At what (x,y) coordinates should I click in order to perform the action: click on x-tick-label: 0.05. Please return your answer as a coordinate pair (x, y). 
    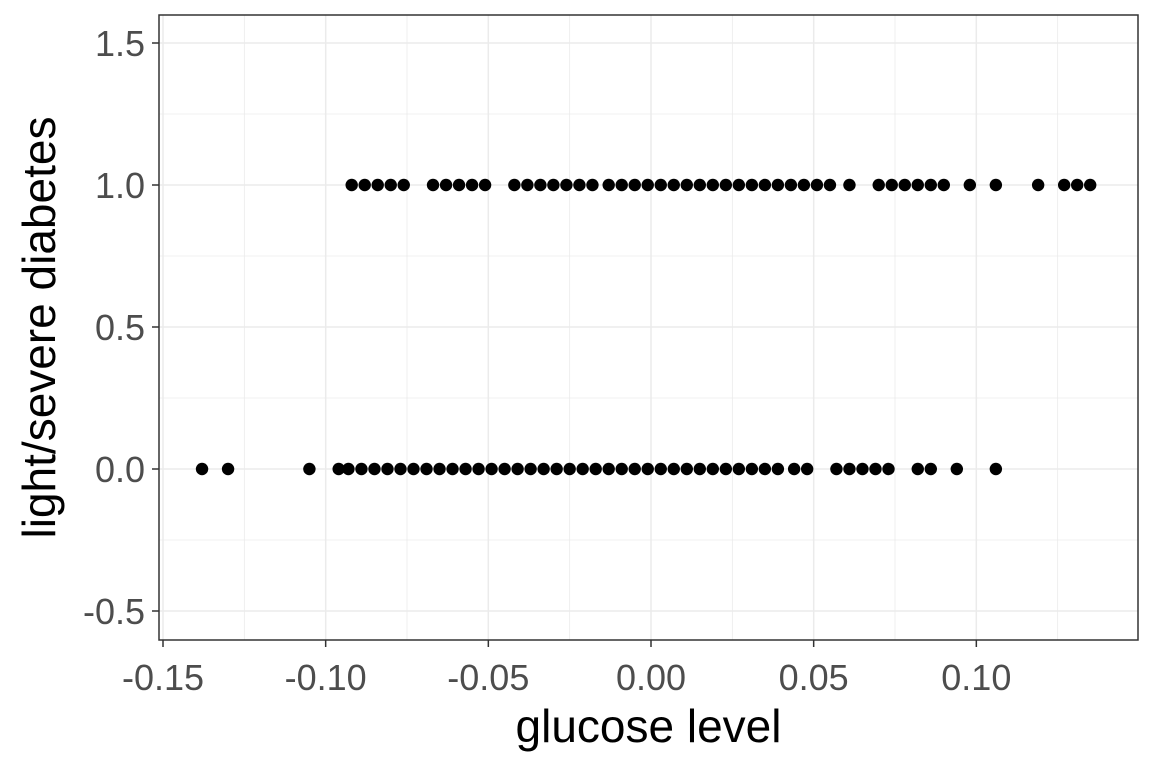
    Looking at the image, I should click on (814, 677).